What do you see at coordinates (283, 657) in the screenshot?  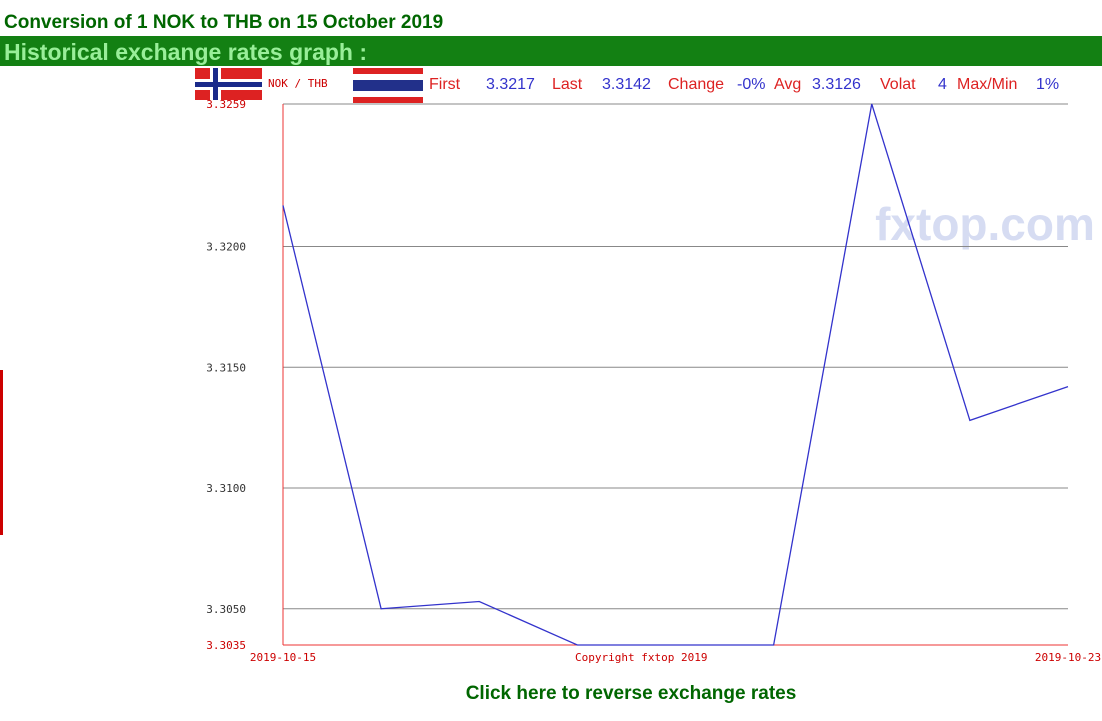 I see `x-tick-label: 2019-10-15` at bounding box center [283, 657].